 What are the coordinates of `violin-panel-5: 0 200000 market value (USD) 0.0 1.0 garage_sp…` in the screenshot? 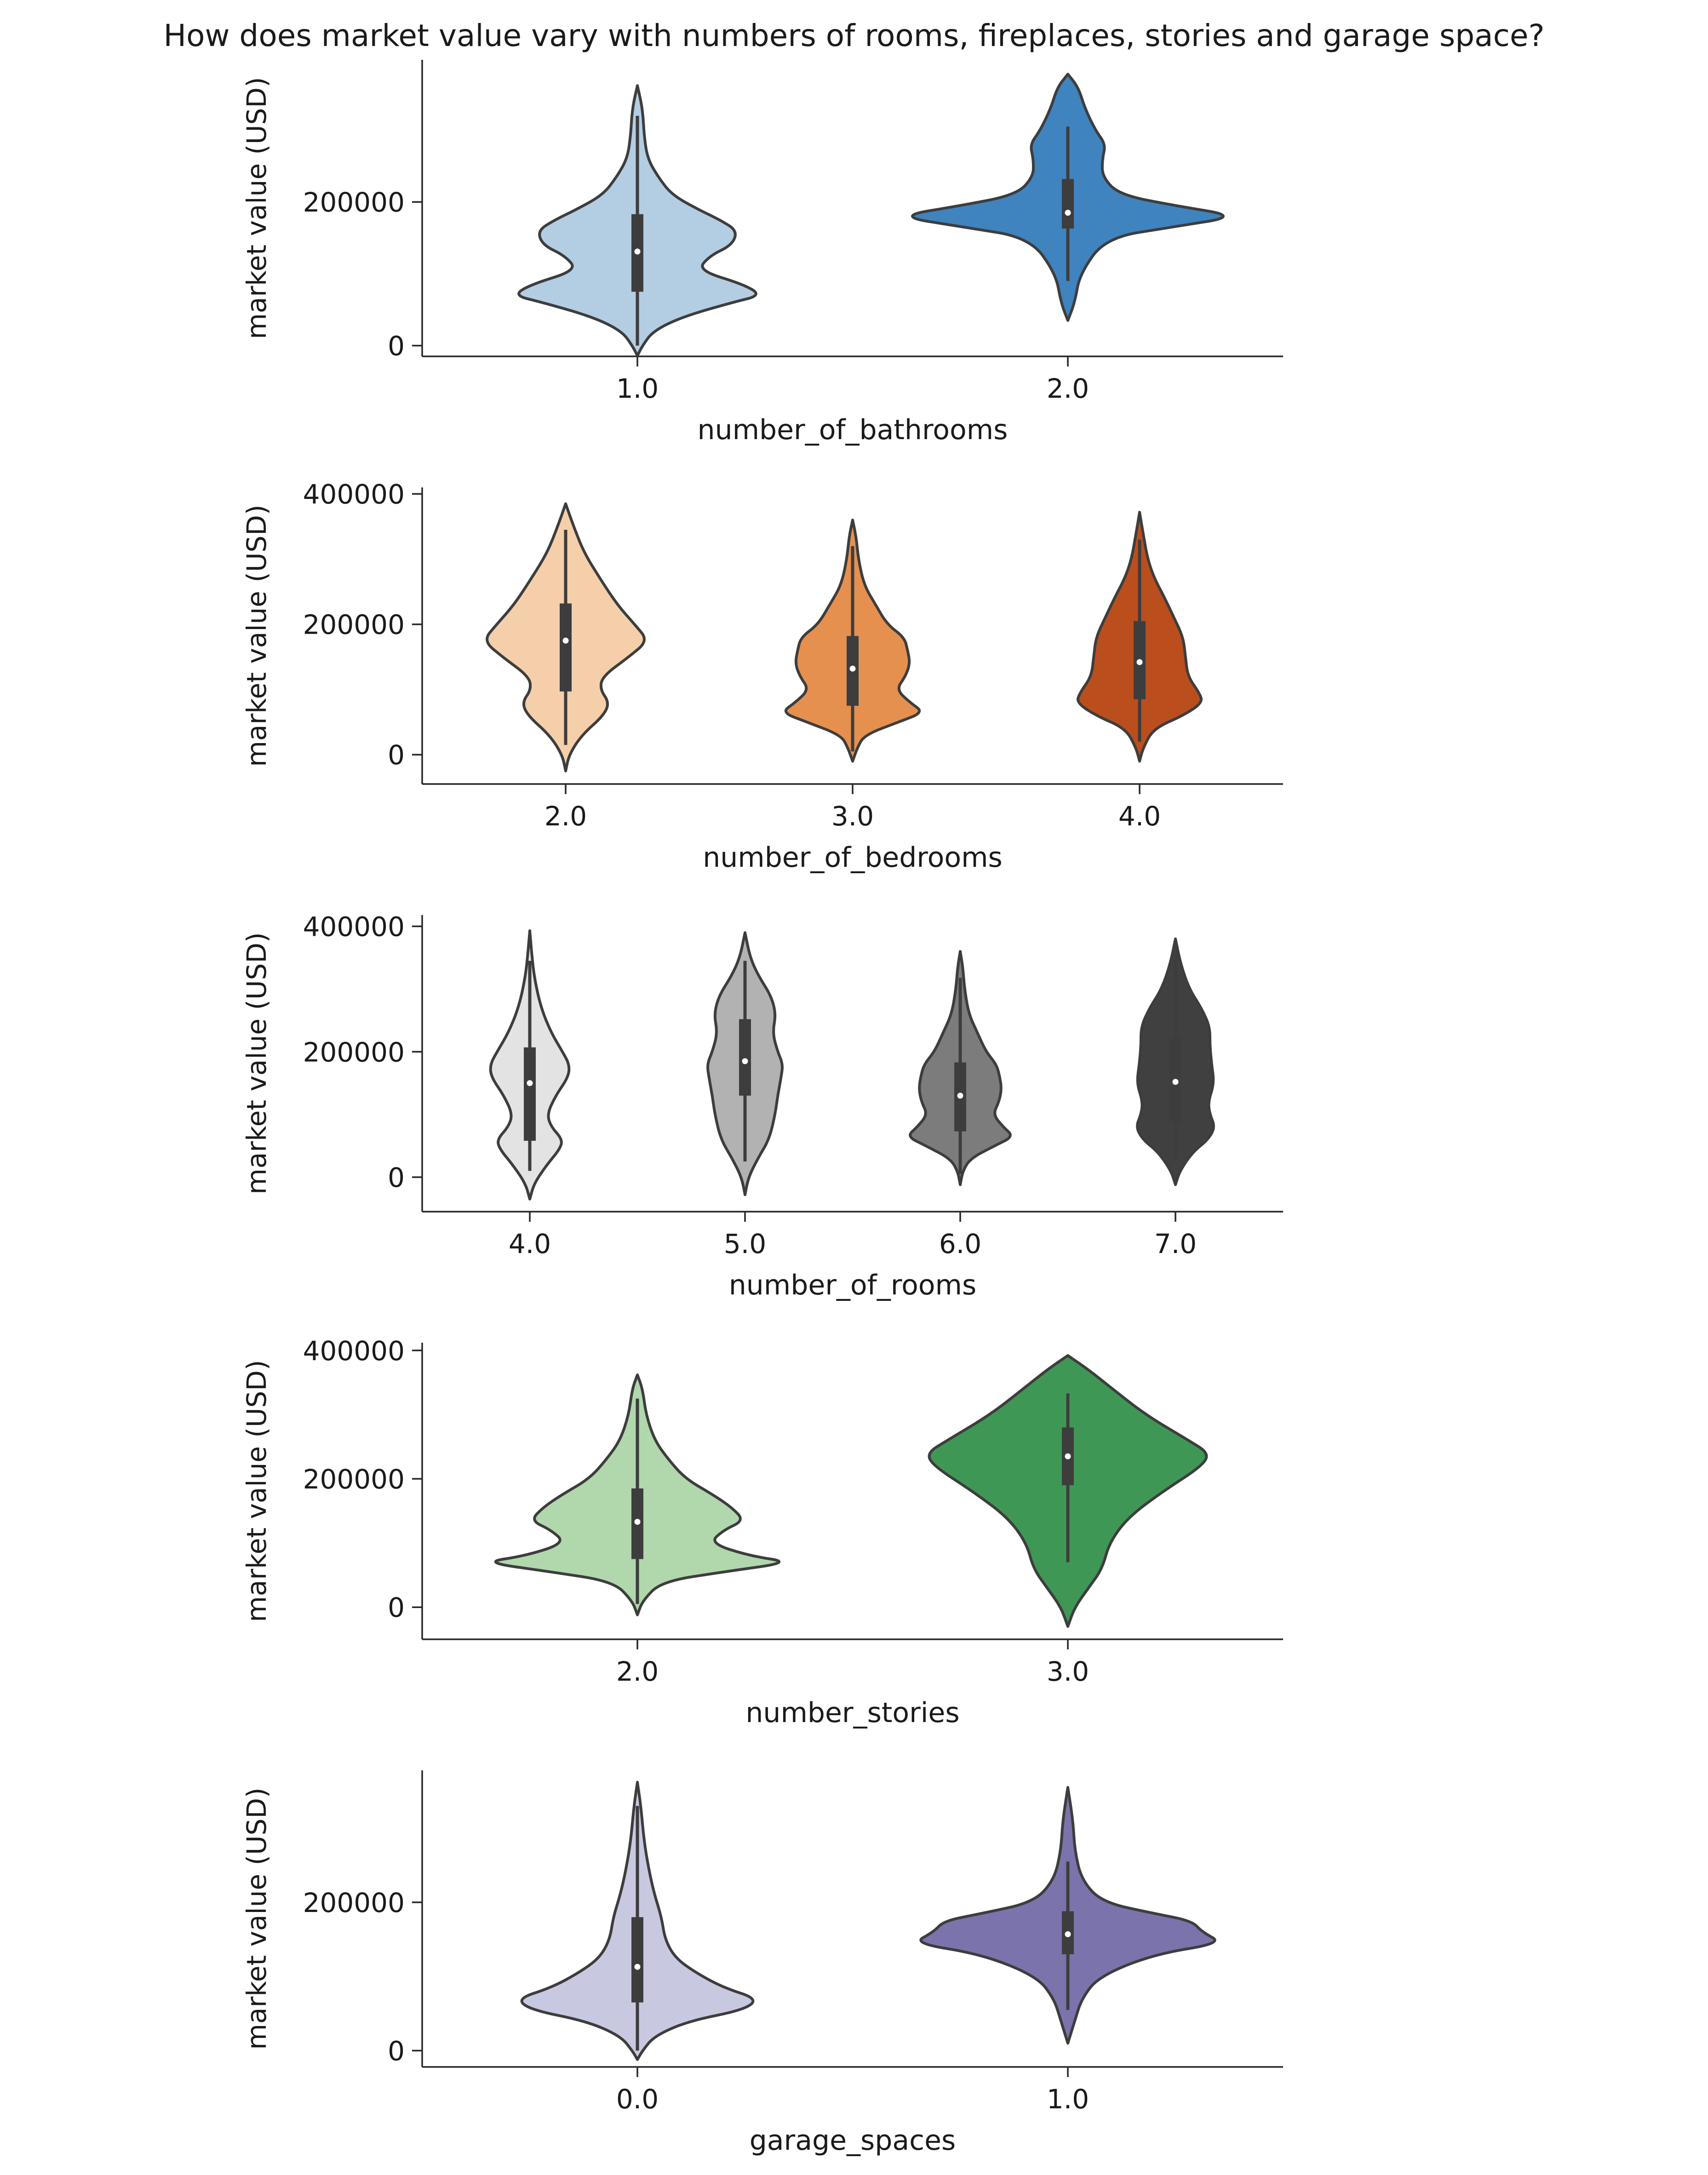 It's located at (762, 1963).